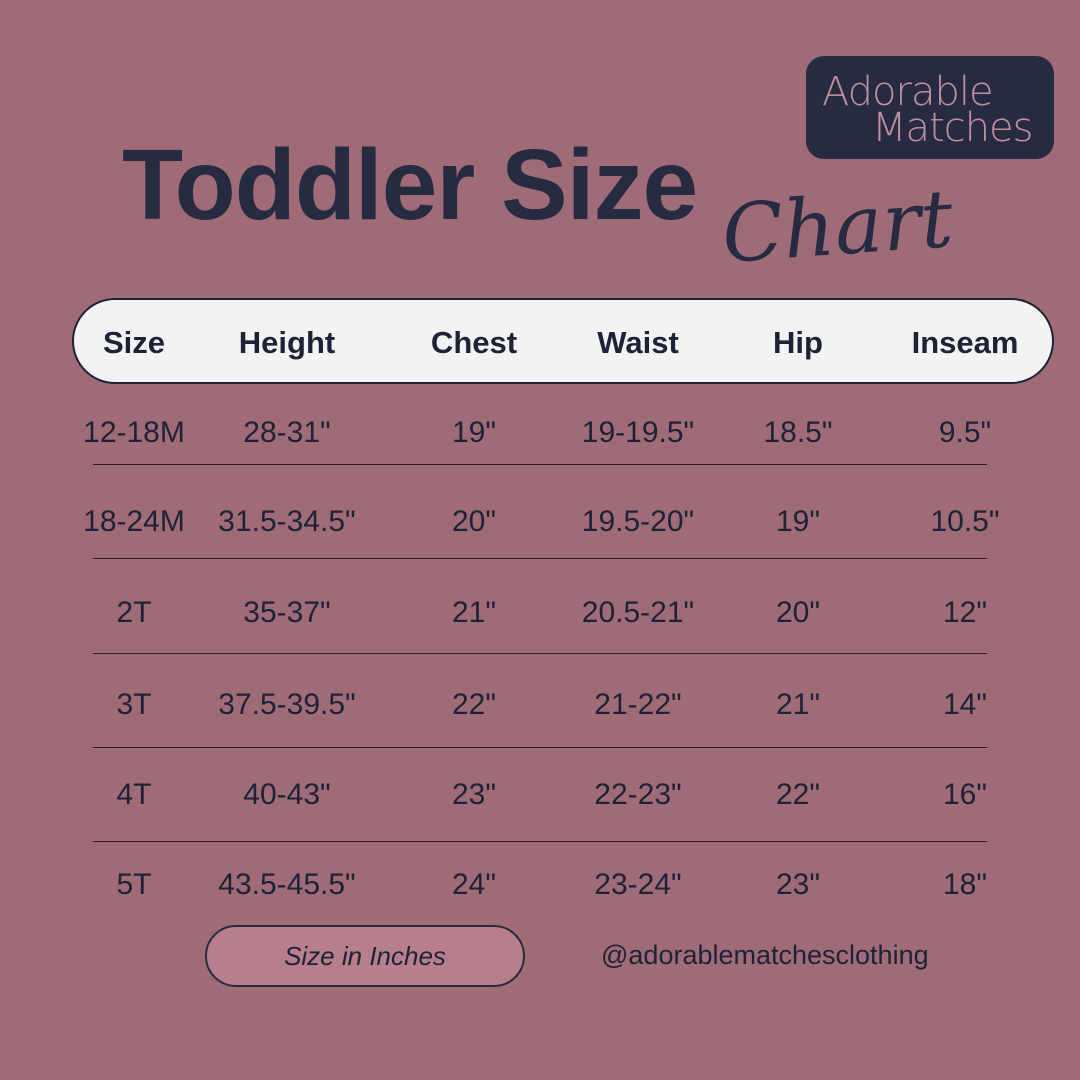 This screenshot has width=1080, height=1080. Describe the element at coordinates (638, 521) in the screenshot. I see `table-cell: 19.5-20"` at that location.